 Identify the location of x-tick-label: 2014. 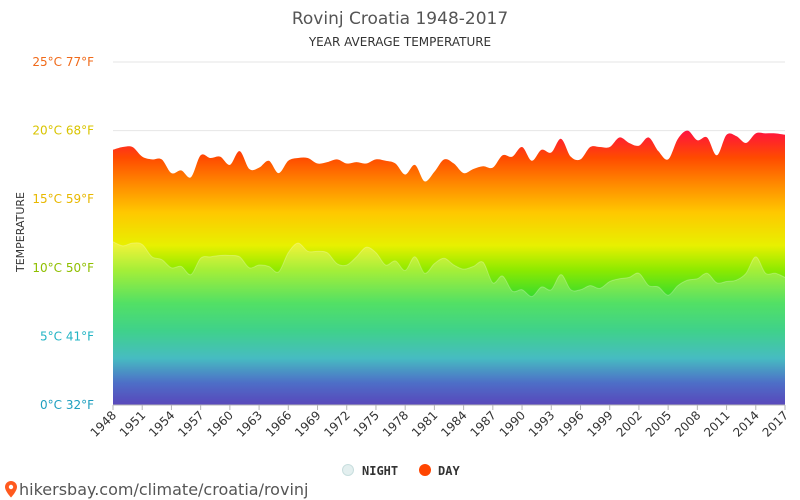
(745, 423).